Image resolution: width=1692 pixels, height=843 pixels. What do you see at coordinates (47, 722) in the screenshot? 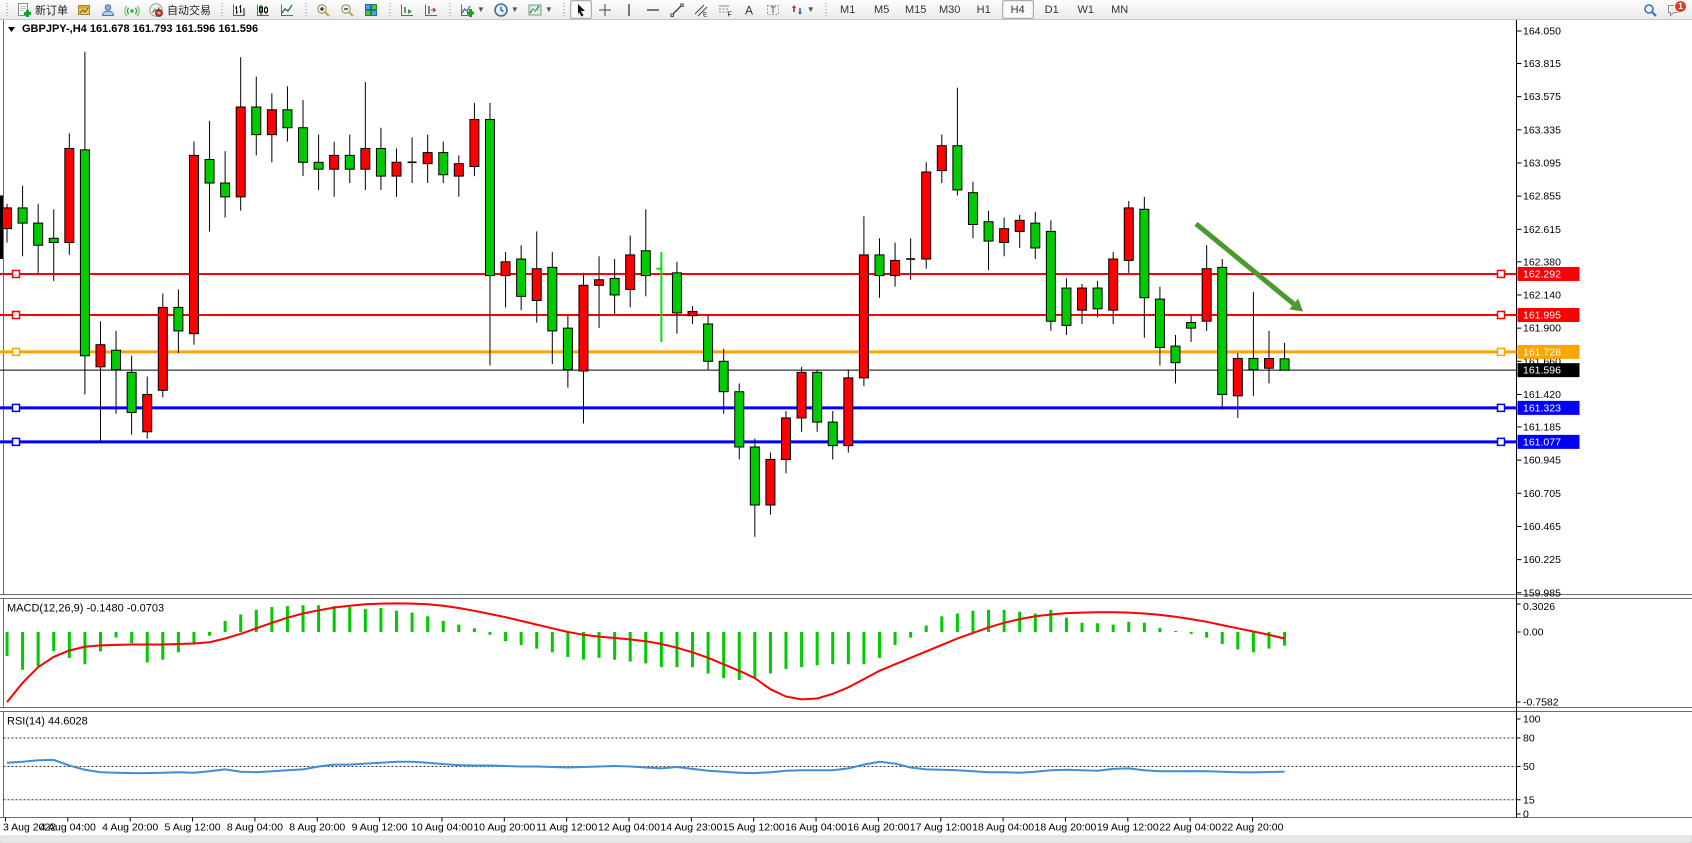
I see `rsi-label: RSI(14) 44.6028` at bounding box center [47, 722].